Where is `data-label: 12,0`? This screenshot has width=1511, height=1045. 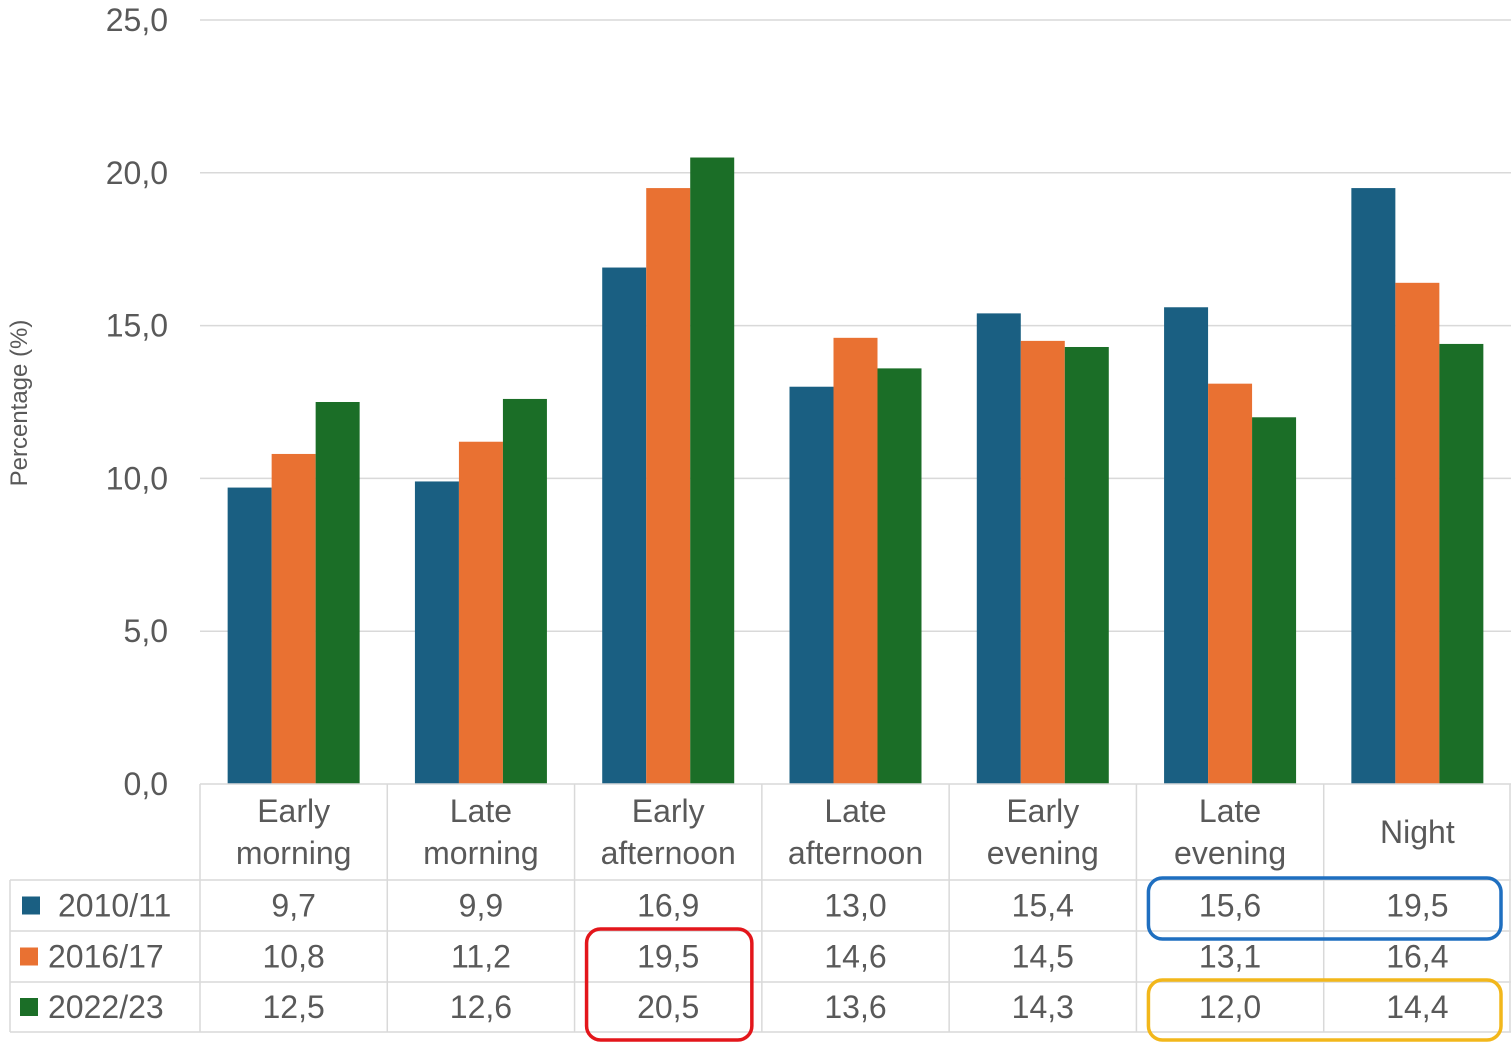
data-label: 12,0 is located at coordinates (1230, 1007).